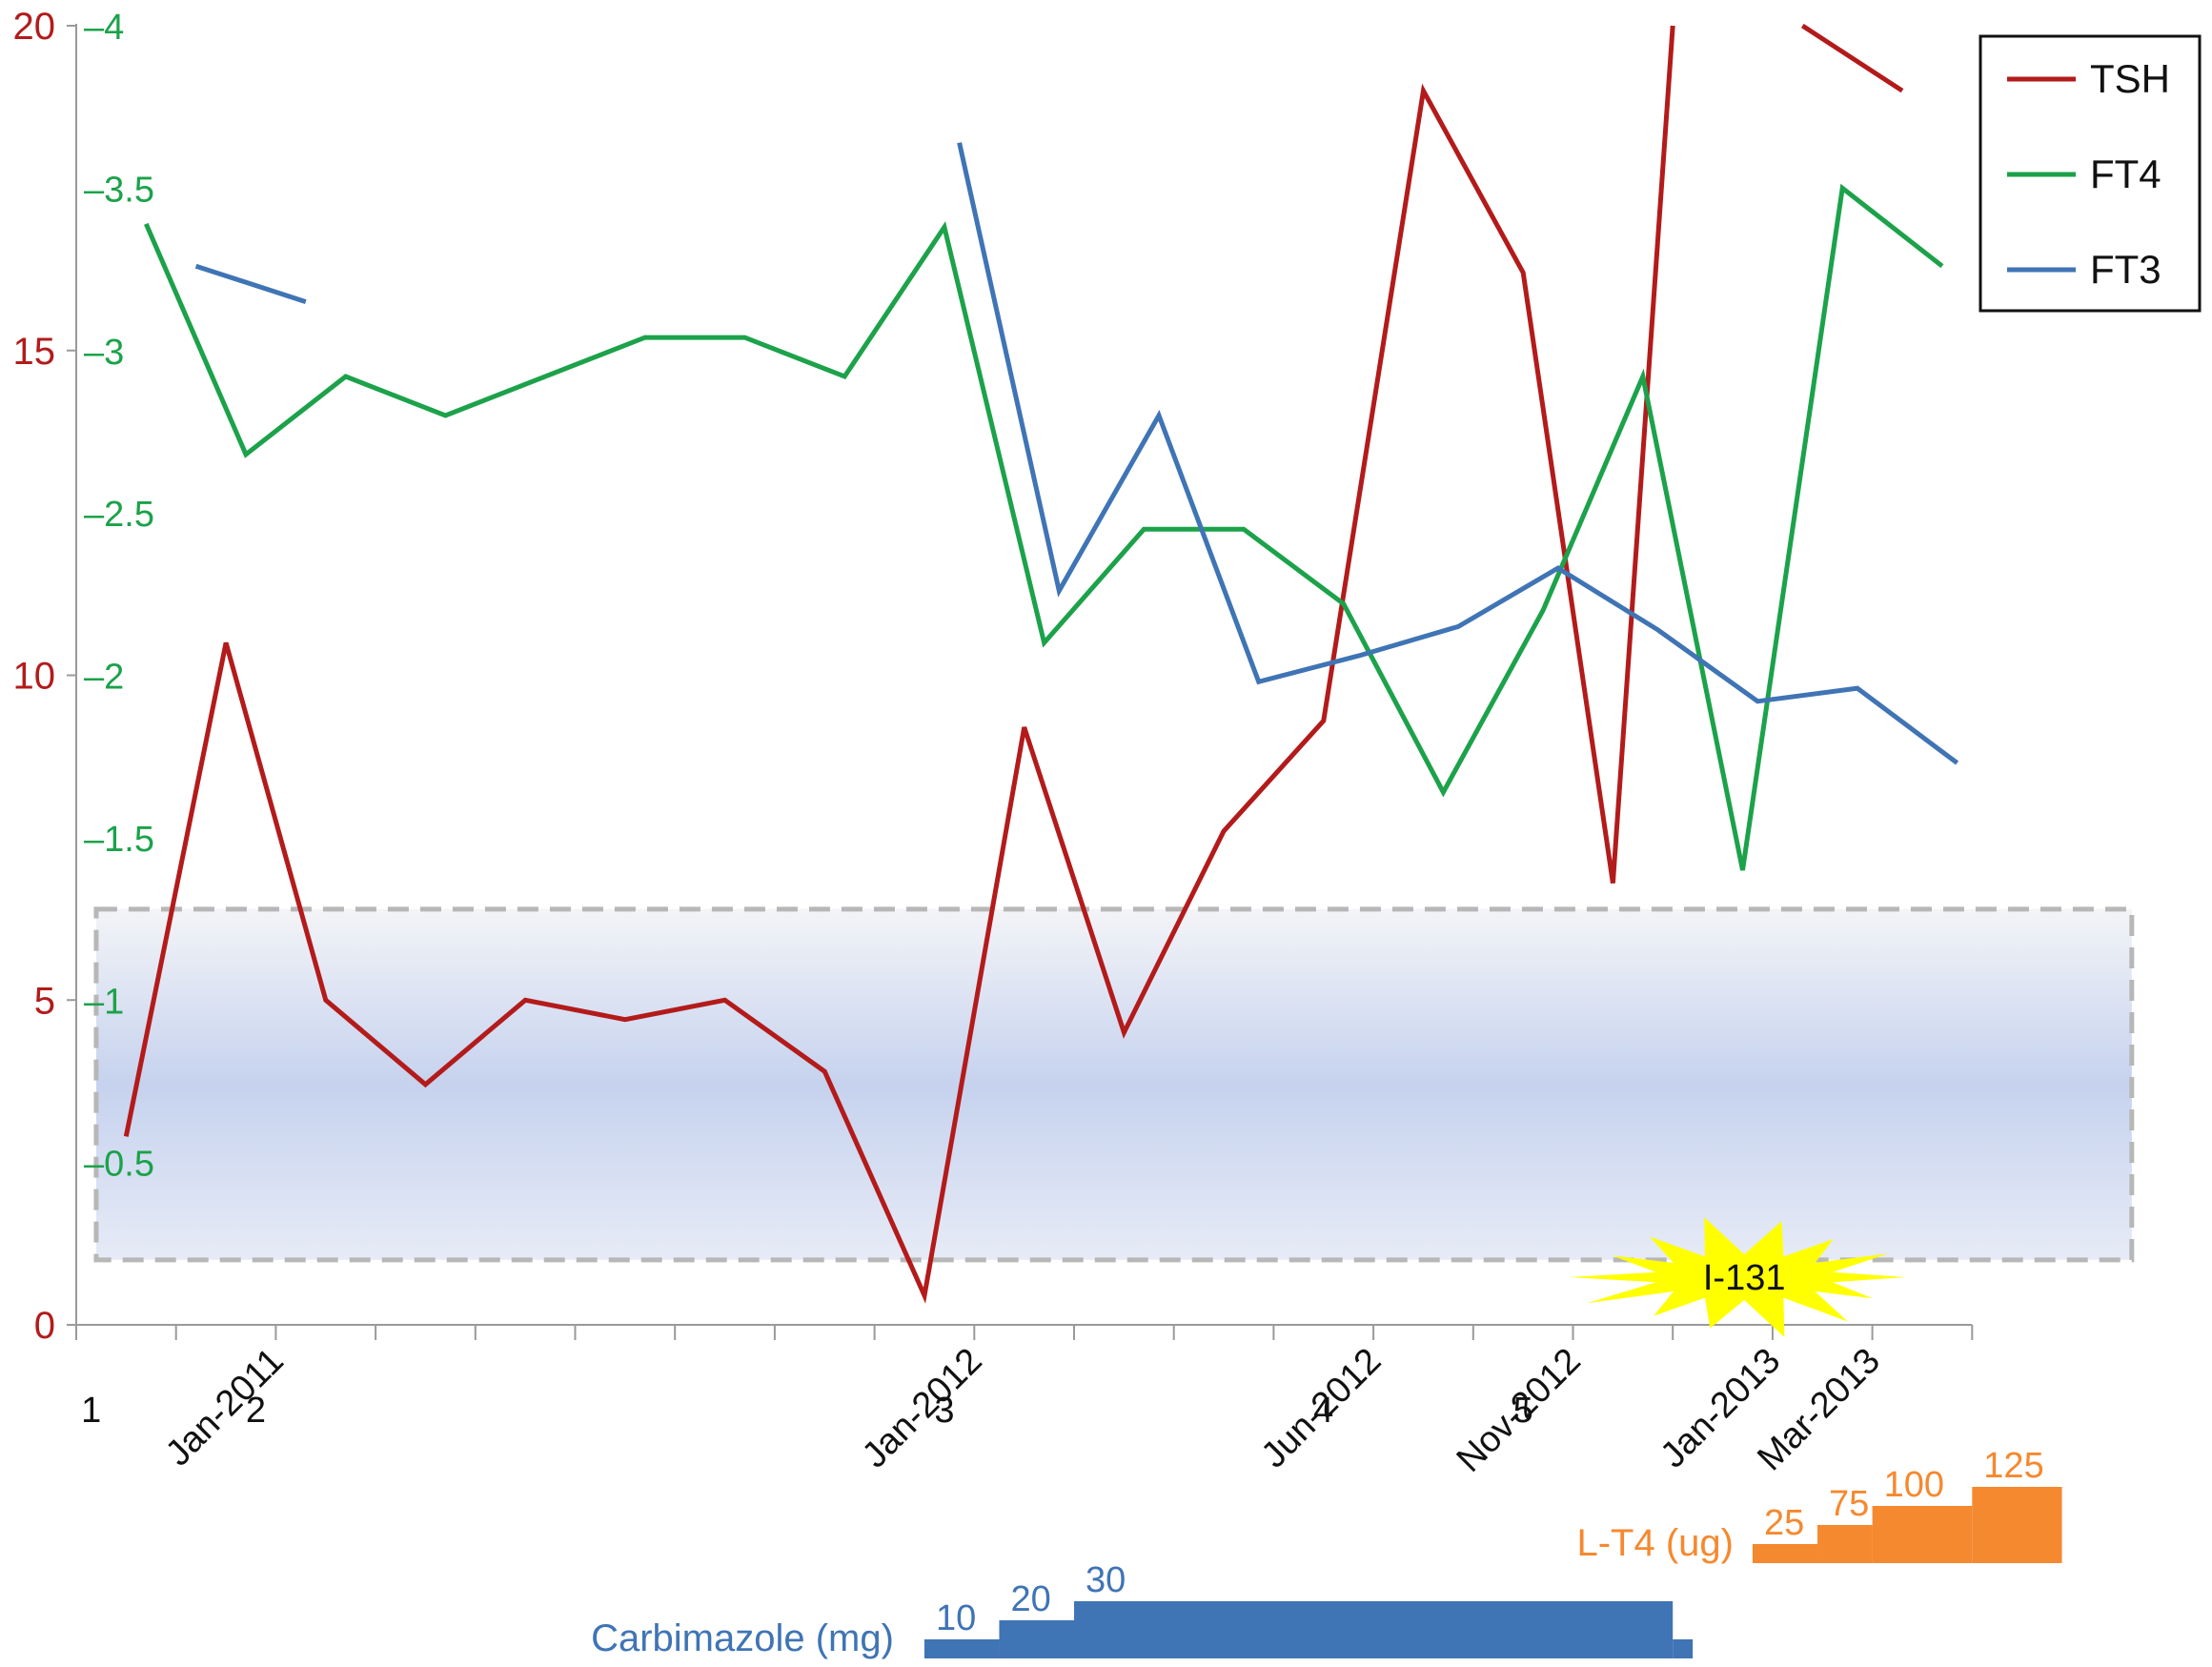  What do you see at coordinates (34, 352) in the screenshot?
I see `y-left-tick-label: 15` at bounding box center [34, 352].